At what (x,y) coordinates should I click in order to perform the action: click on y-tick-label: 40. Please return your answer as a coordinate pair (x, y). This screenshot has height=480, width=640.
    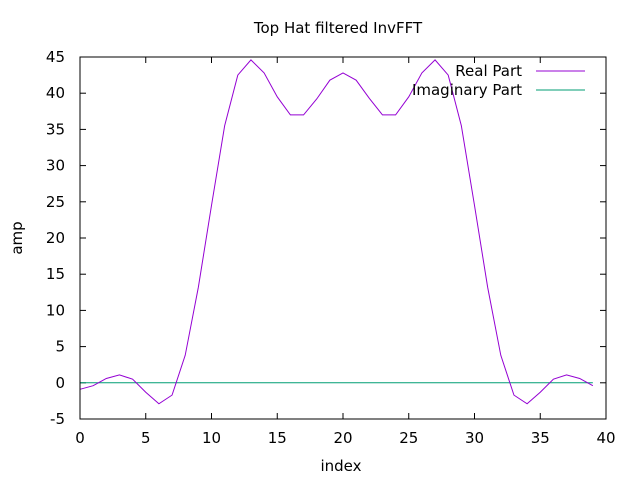
    Looking at the image, I should click on (55, 93).